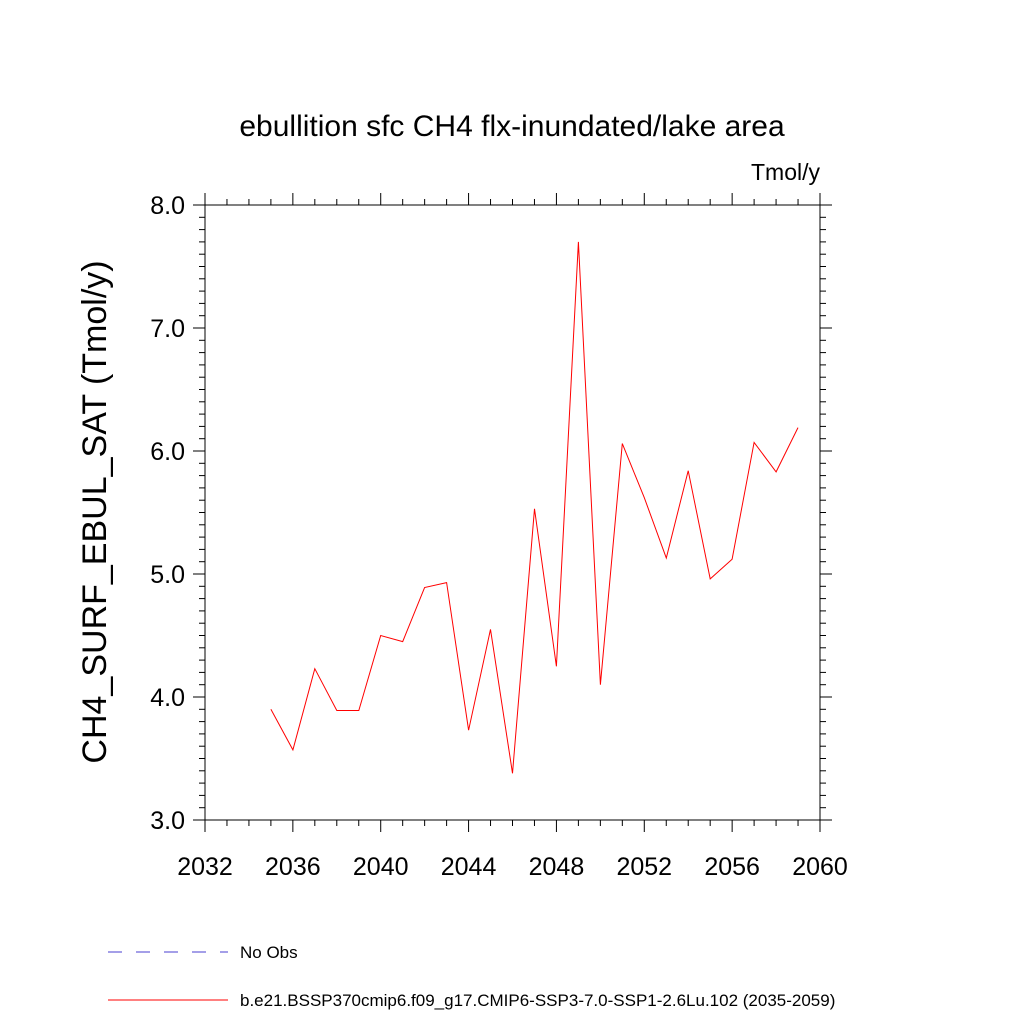  What do you see at coordinates (381, 867) in the screenshot?
I see `x-tick-label: 2040` at bounding box center [381, 867].